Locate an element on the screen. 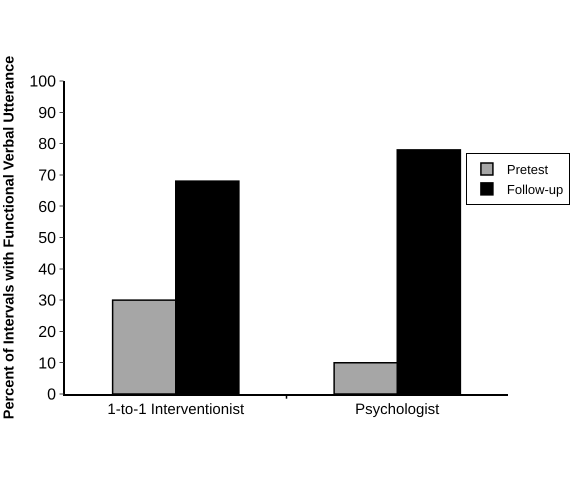  y-tick-label: 30 is located at coordinates (47, 301).